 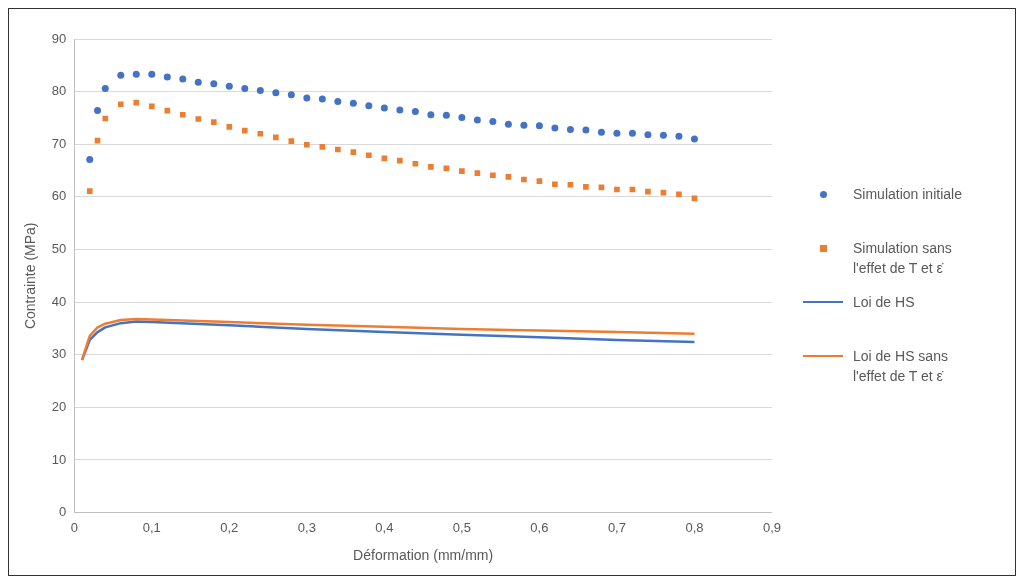 I want to click on x-axis-title: Déformation (mm/mm), so click(x=423, y=555).